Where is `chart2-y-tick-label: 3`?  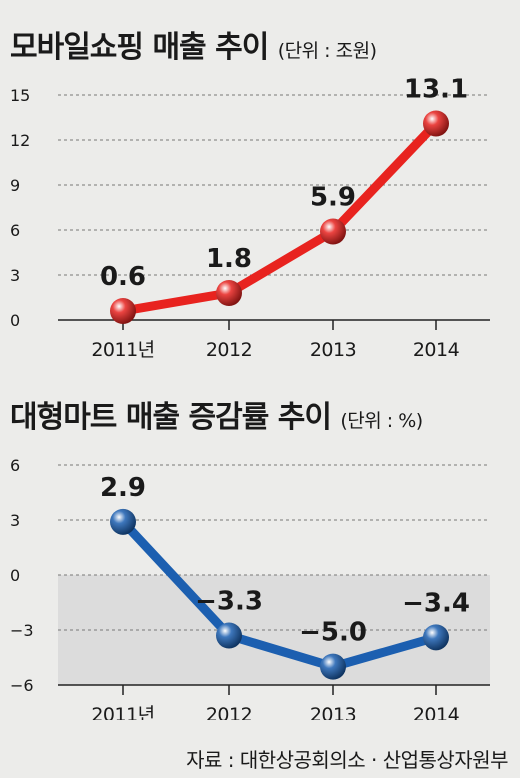
chart2-y-tick-label: 3 is located at coordinates (15, 520).